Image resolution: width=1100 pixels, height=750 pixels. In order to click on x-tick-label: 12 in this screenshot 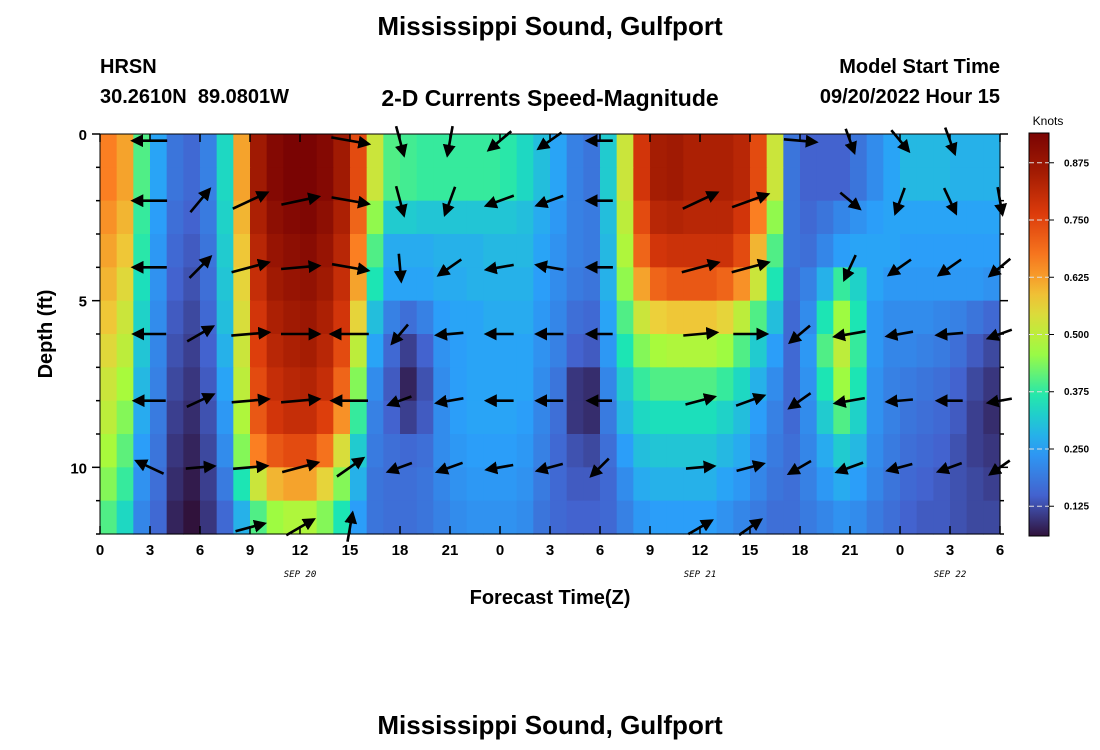, I will do `click(700, 550)`.